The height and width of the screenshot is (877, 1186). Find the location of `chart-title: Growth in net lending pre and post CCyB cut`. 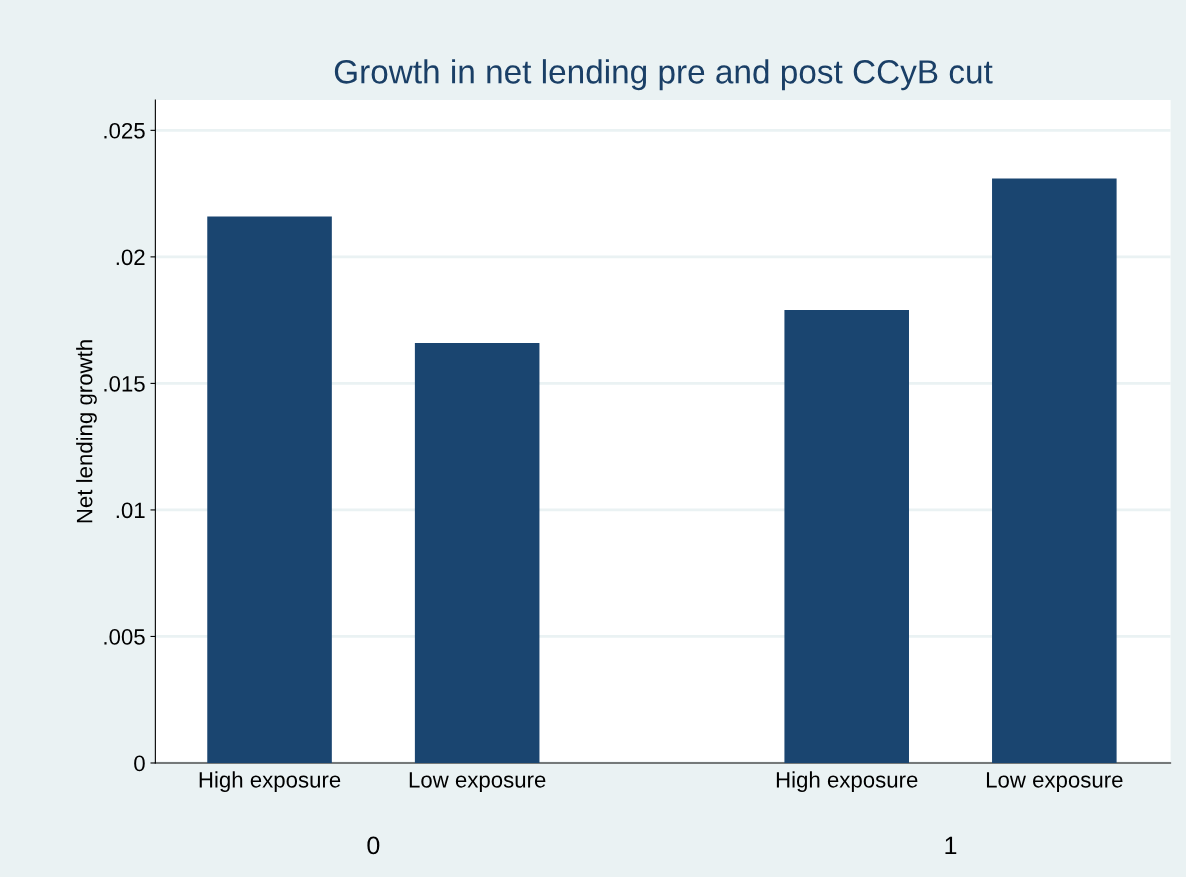

chart-title: Growth in net lending pre and post CCyB cut is located at coordinates (663, 75).